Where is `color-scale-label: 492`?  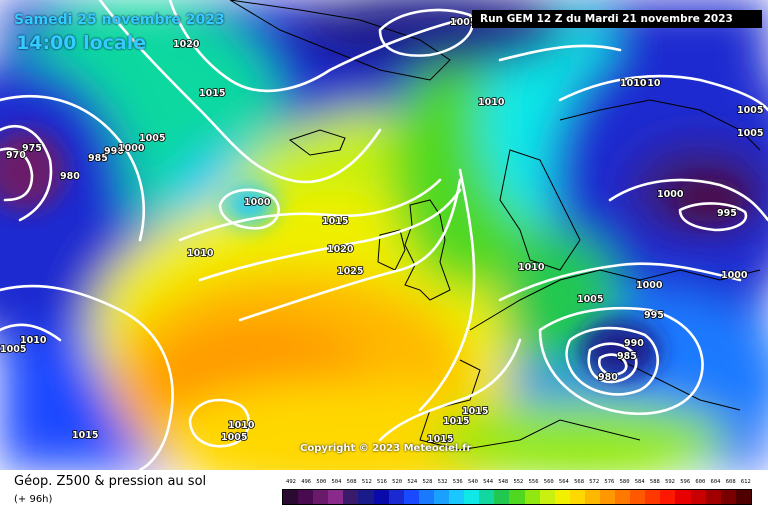
color-scale-label: 492 is located at coordinates (291, 482).